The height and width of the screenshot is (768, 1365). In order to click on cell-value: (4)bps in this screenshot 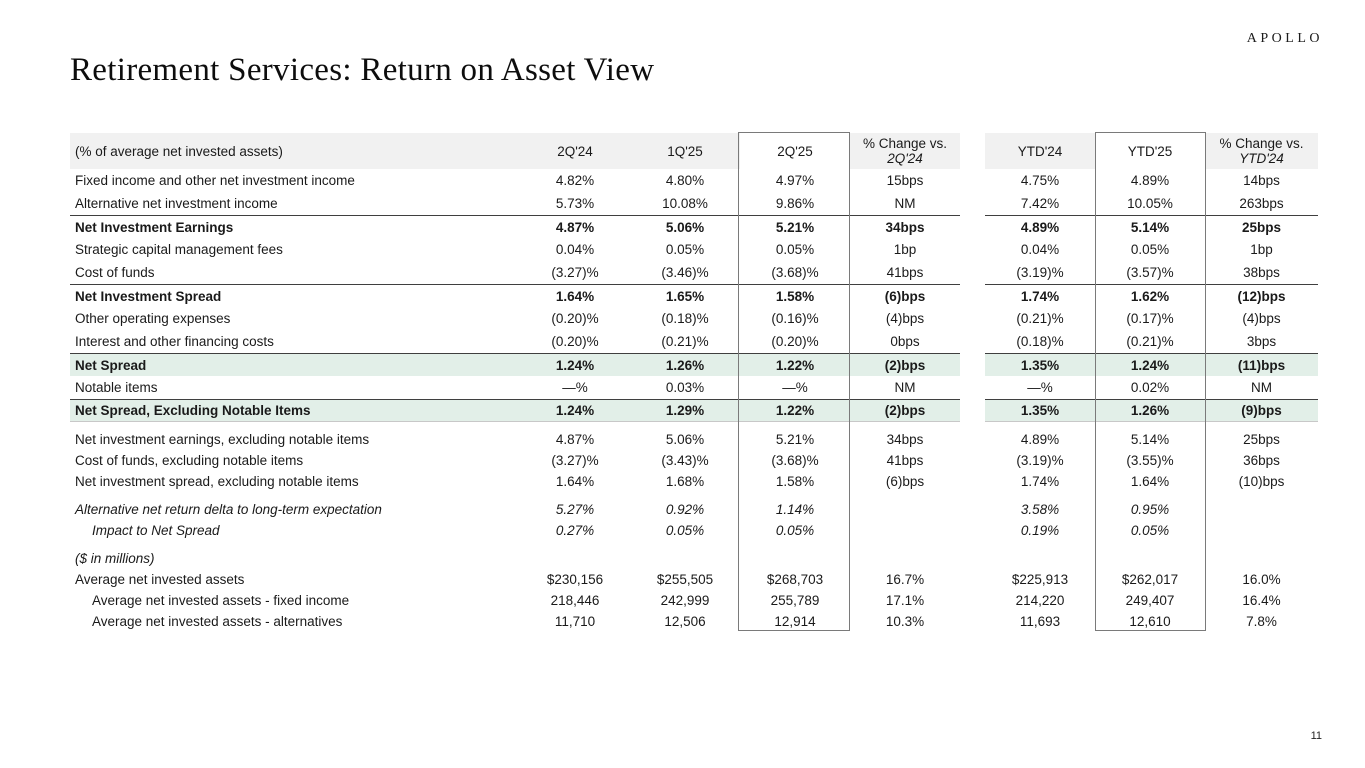, I will do `click(1261, 318)`.